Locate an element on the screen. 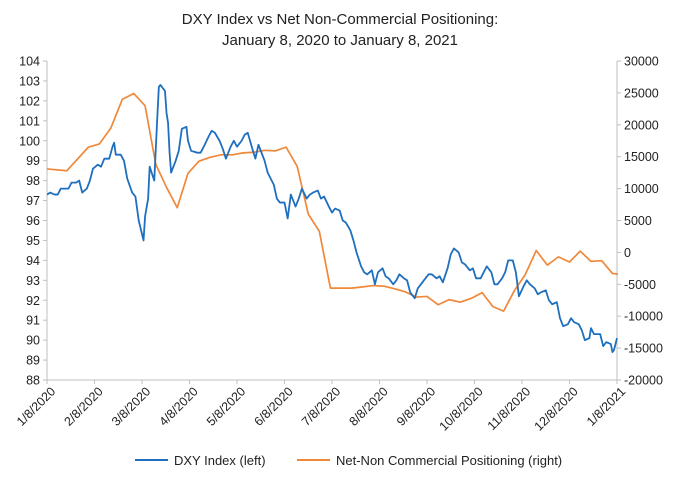  left-tick-label: 97 is located at coordinates (33, 201).